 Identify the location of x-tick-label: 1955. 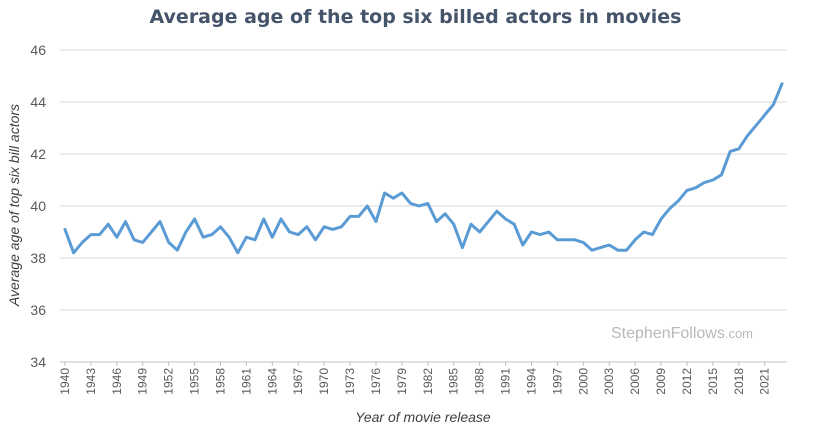
(195, 381).